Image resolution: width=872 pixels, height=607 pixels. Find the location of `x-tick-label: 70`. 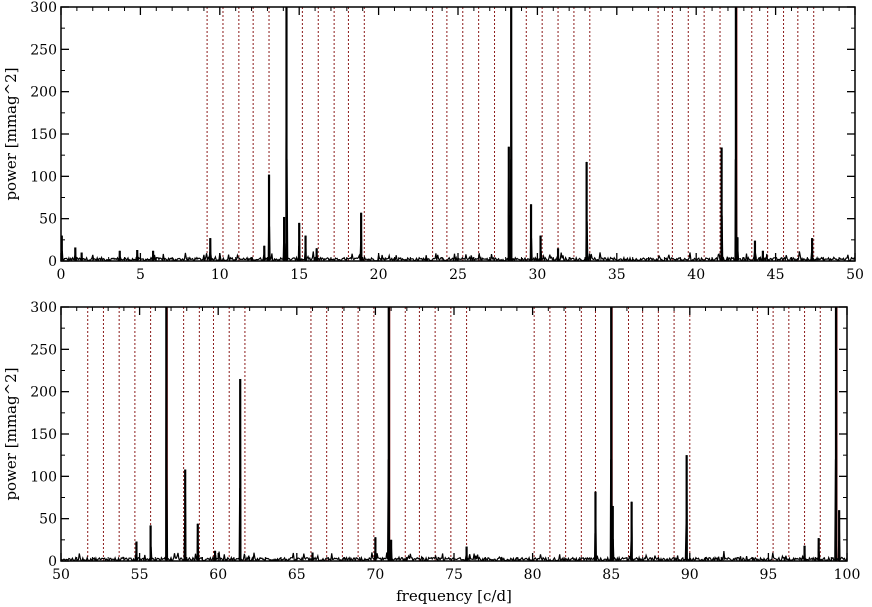

x-tick-label: 70 is located at coordinates (375, 575).